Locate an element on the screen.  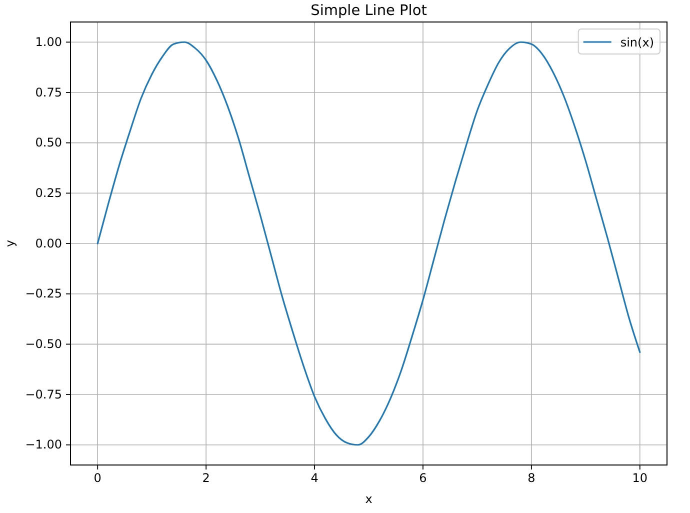
x-tick-label: 4 is located at coordinates (314, 478).